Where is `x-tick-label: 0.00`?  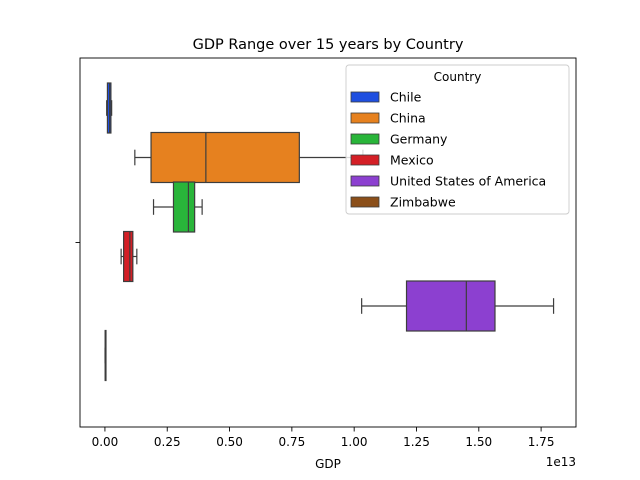
x-tick-label: 0.00 is located at coordinates (105, 442).